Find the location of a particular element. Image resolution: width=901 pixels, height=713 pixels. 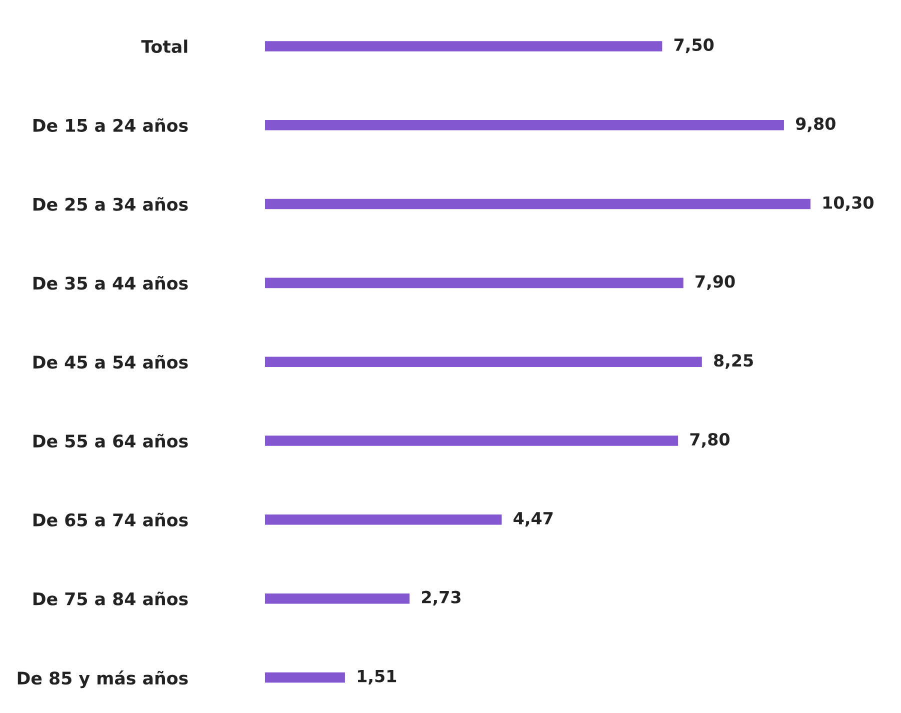

y-tick-label: De 75 a 84 años is located at coordinates (110, 599).